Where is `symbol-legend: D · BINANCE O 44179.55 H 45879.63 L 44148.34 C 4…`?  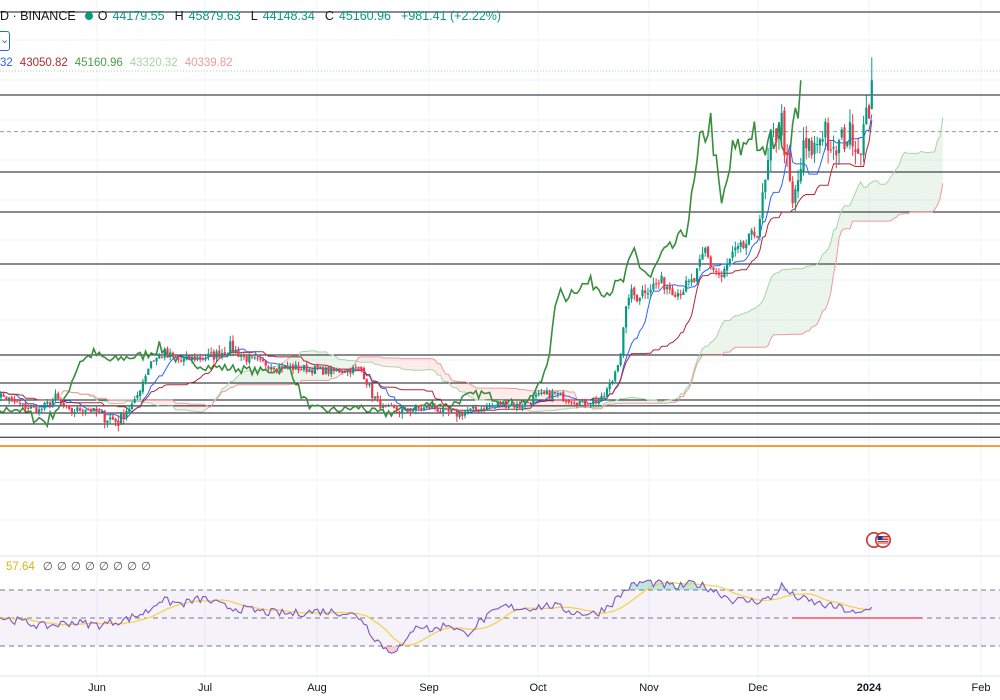 symbol-legend: D · BINANCE O 44179.55 H 45879.63 L 44148.34 C 4… is located at coordinates (253, 16).